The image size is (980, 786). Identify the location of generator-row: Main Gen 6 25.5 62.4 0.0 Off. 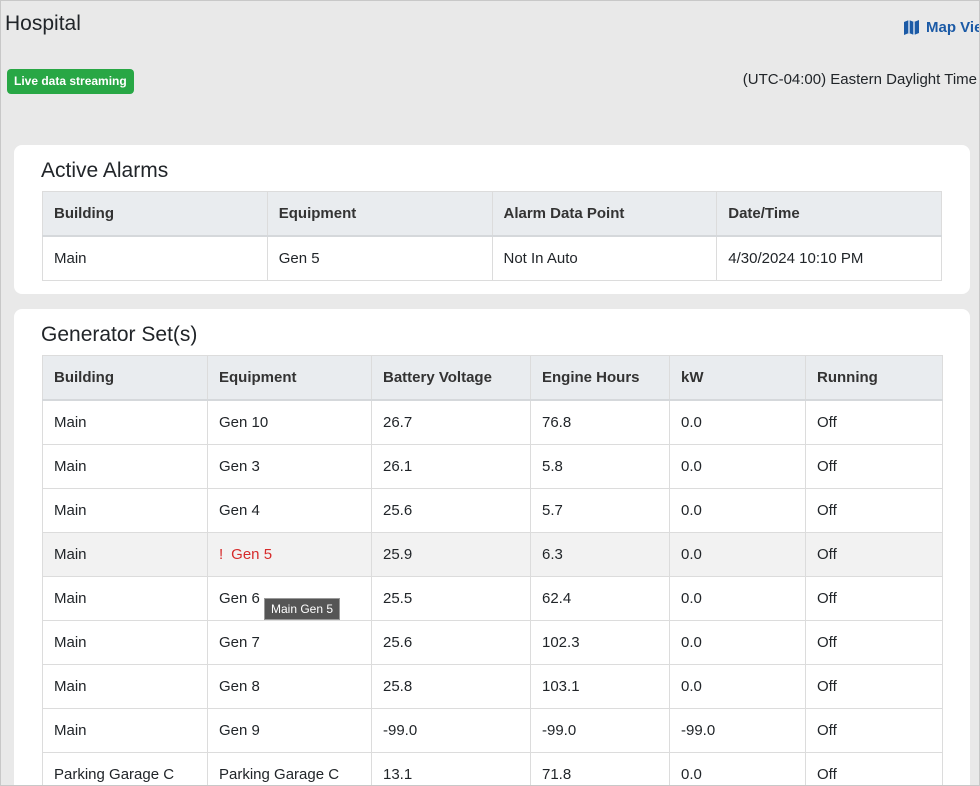
(492, 598).